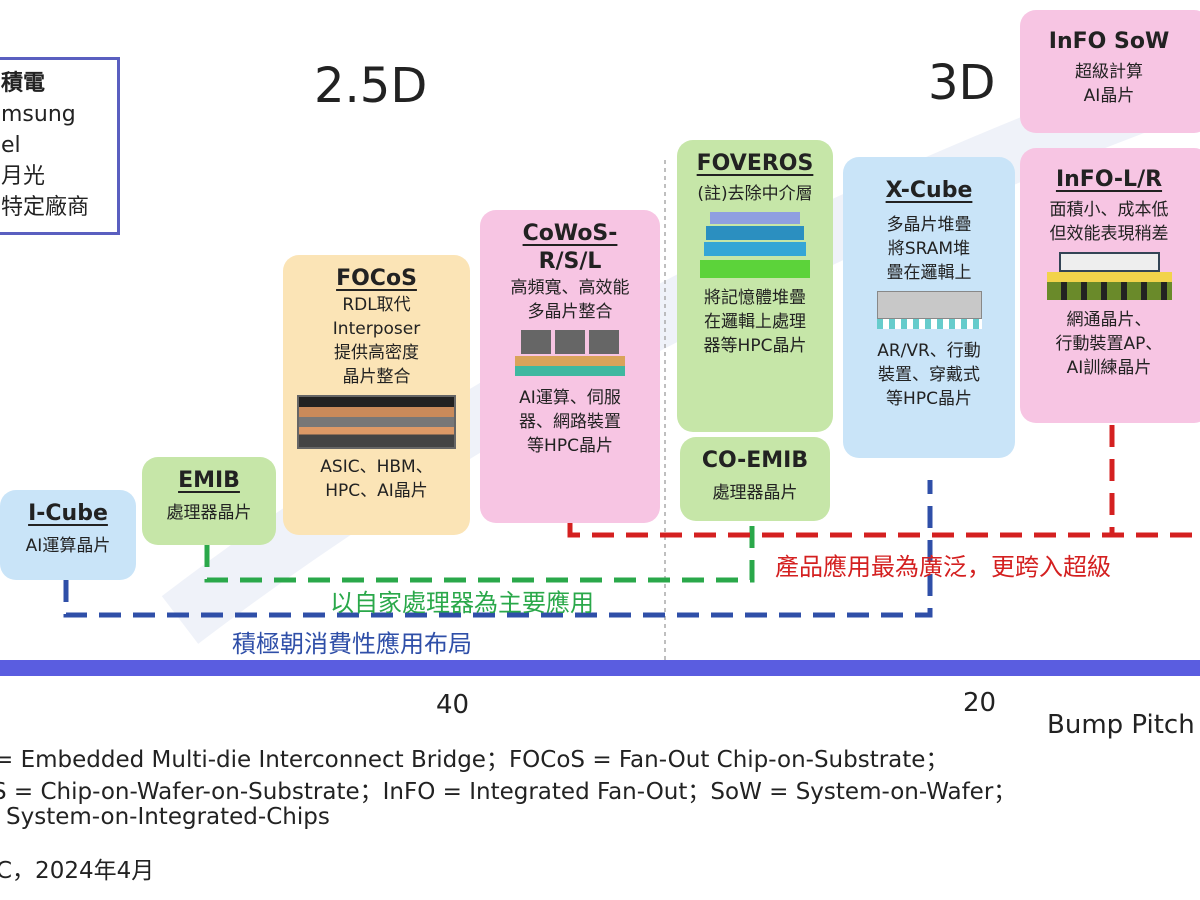 This screenshot has height=900, width=1200. Describe the element at coordinates (60, 146) in the screenshot. I see `legend-box: 積電 msung el 月光 特定廠商` at that location.